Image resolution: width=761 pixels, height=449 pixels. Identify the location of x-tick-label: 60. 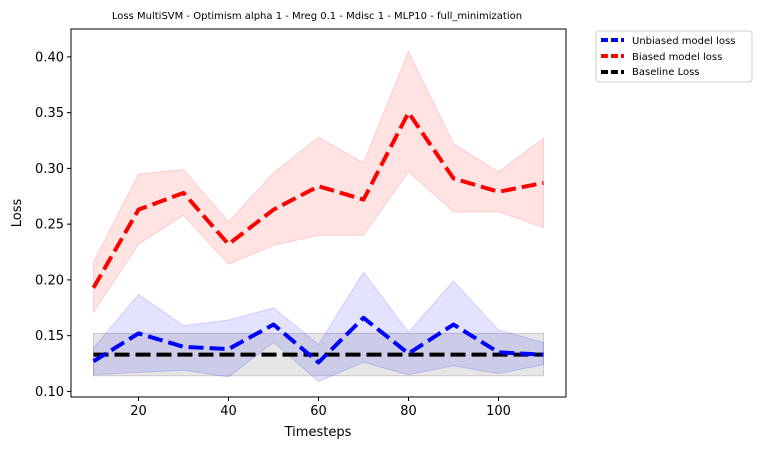
(318, 411).